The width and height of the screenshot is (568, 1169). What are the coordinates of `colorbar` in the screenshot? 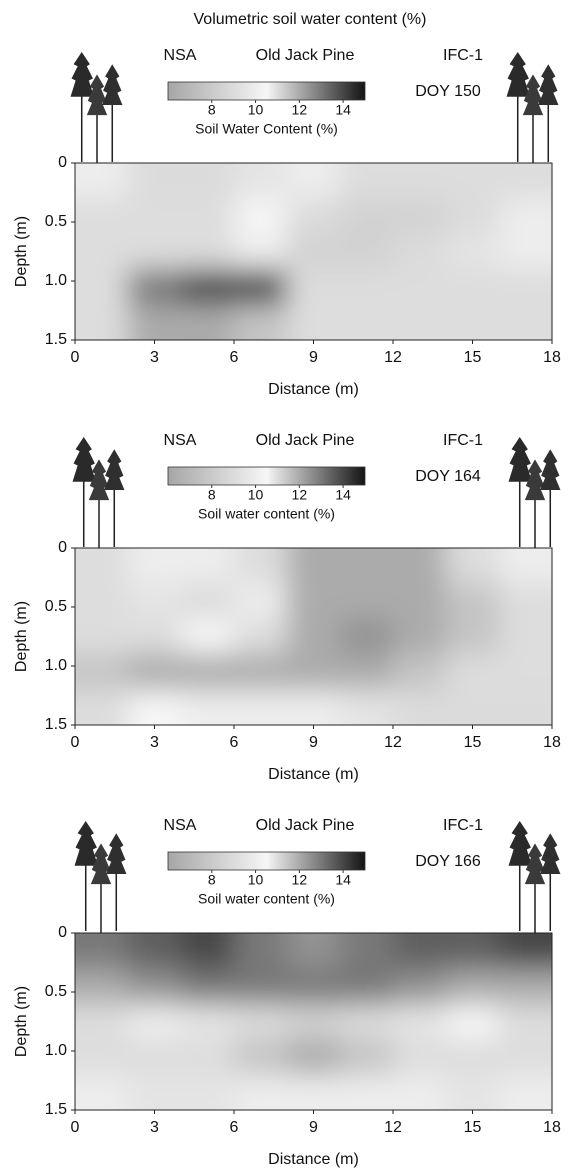 It's located at (266, 91).